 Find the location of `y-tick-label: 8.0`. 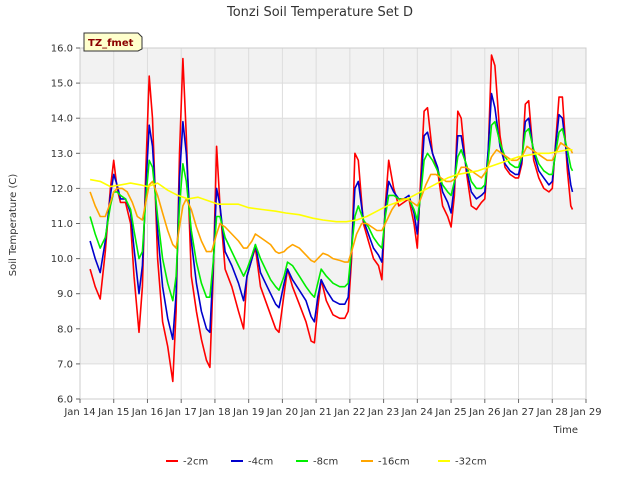

y-tick-label: 8.0 is located at coordinates (65, 329).